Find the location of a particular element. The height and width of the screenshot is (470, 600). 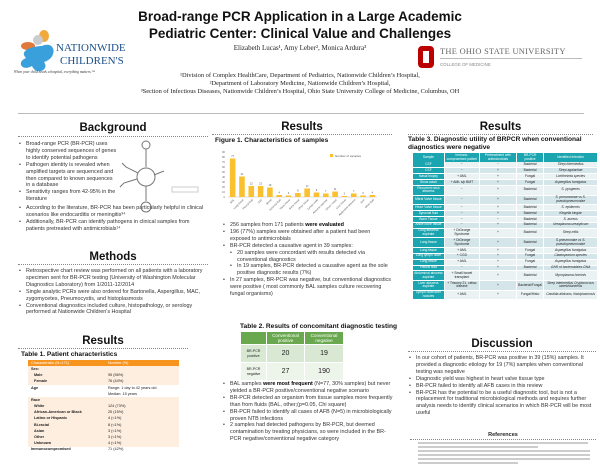

results-heading: Results is located at coordinates (103, 341).